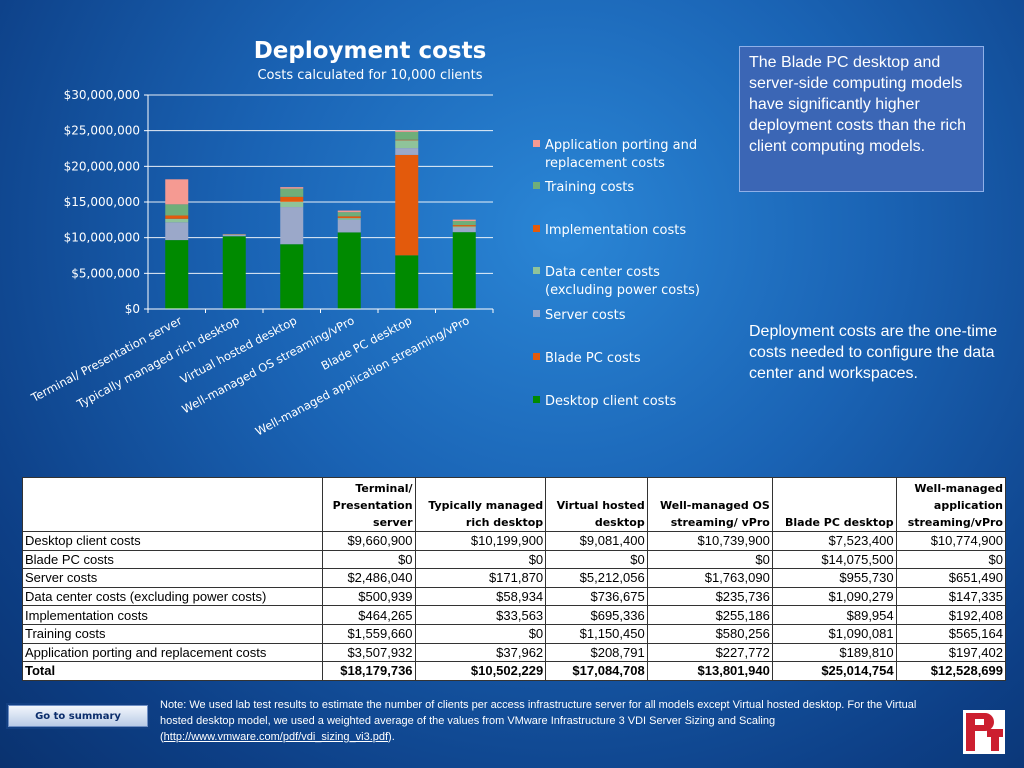 The height and width of the screenshot is (768, 1024). I want to click on cost-cell: $1,090,279, so click(834, 596).